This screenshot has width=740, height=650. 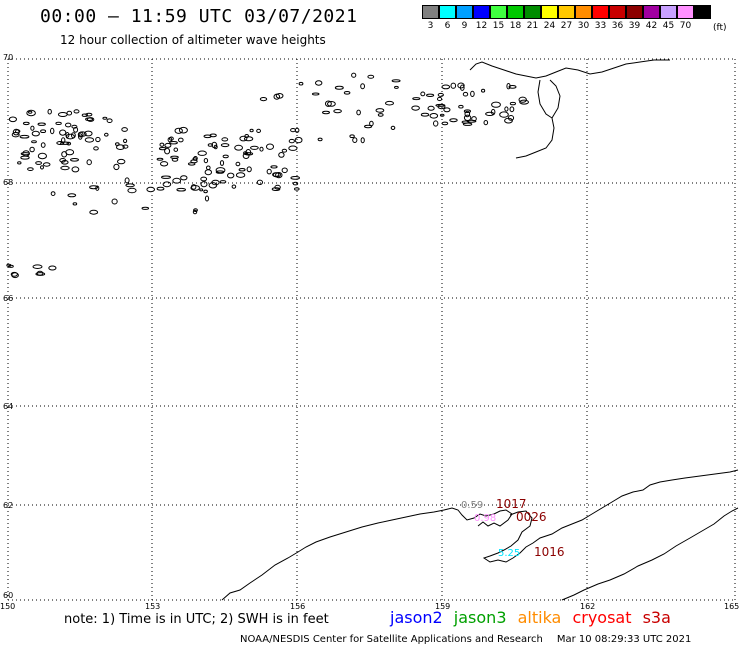 I want to click on legend-item: 18, so click(x=515, y=19).